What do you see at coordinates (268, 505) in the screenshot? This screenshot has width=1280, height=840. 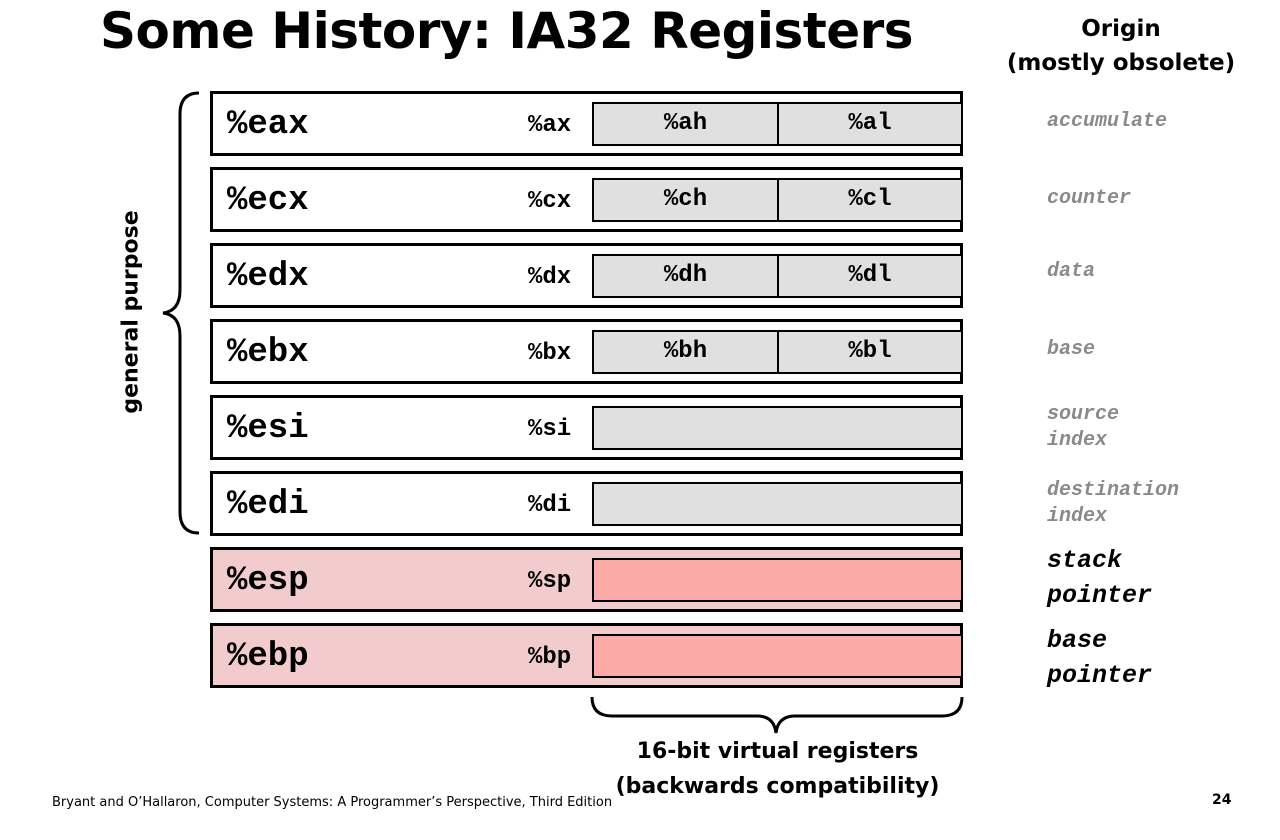 I see `register-name: %edi` at bounding box center [268, 505].